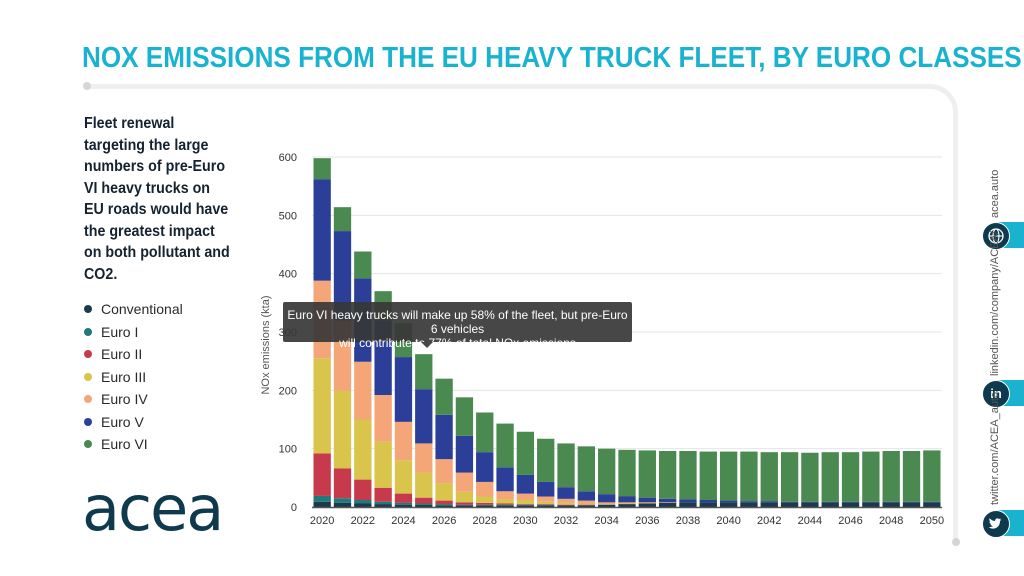 The image size is (1024, 576). Describe the element at coordinates (995, 193) in the screenshot. I see `website-link: acea.auto` at that location.